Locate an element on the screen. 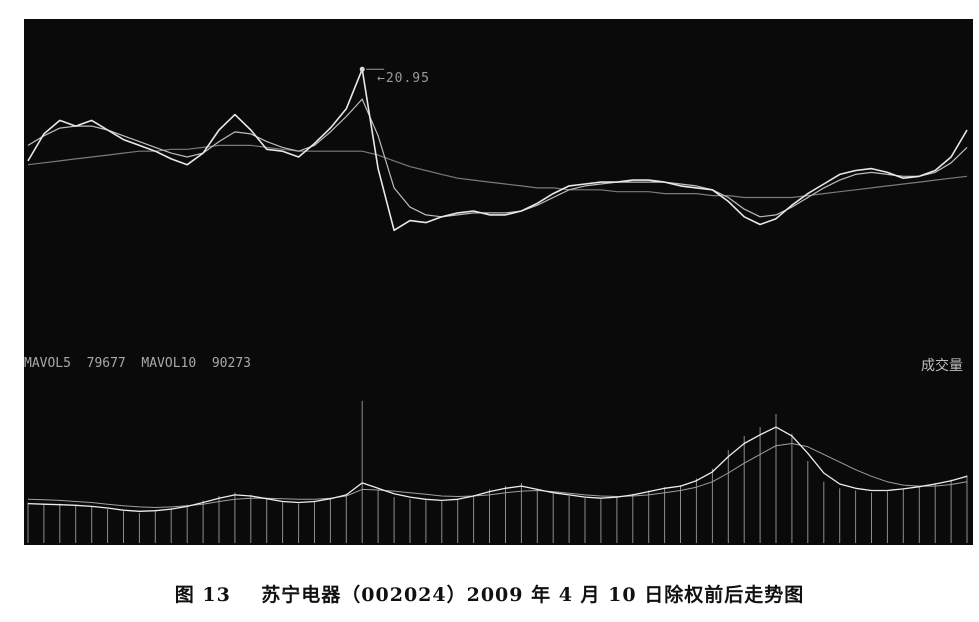  volume-label: 成交量 is located at coordinates (942, 366).